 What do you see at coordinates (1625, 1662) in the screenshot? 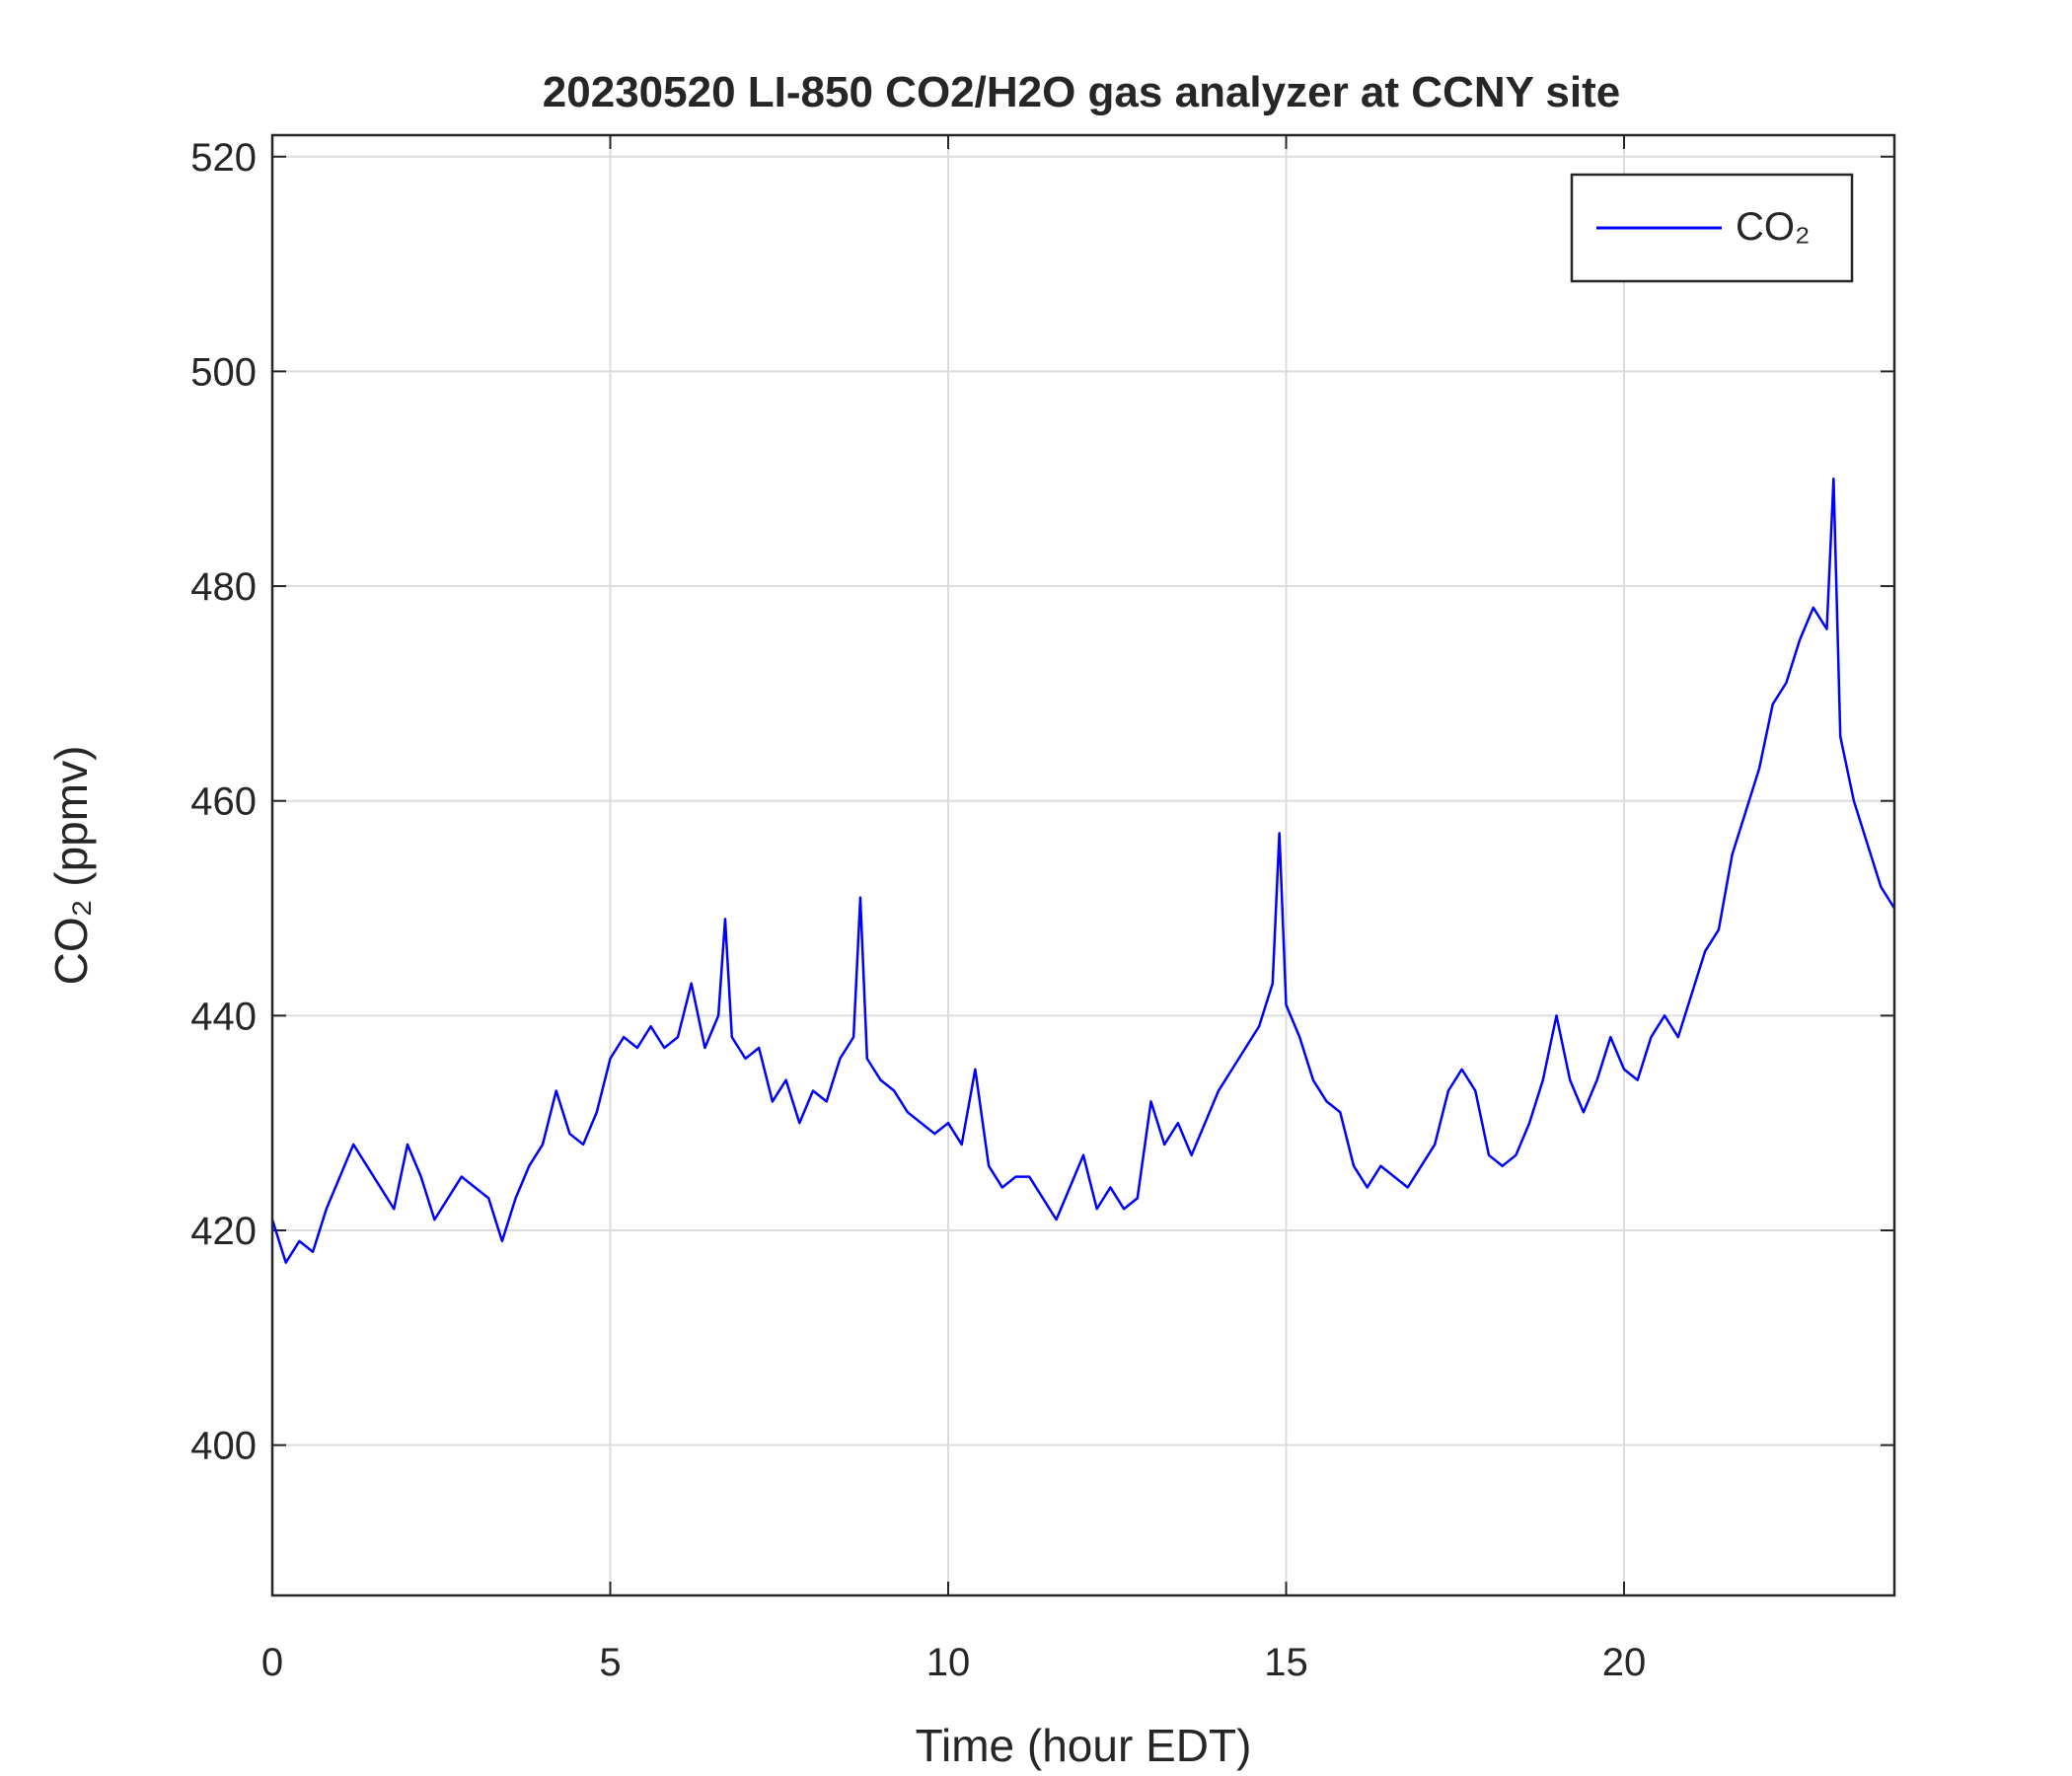
I see `x-tick-label: 20` at bounding box center [1625, 1662].